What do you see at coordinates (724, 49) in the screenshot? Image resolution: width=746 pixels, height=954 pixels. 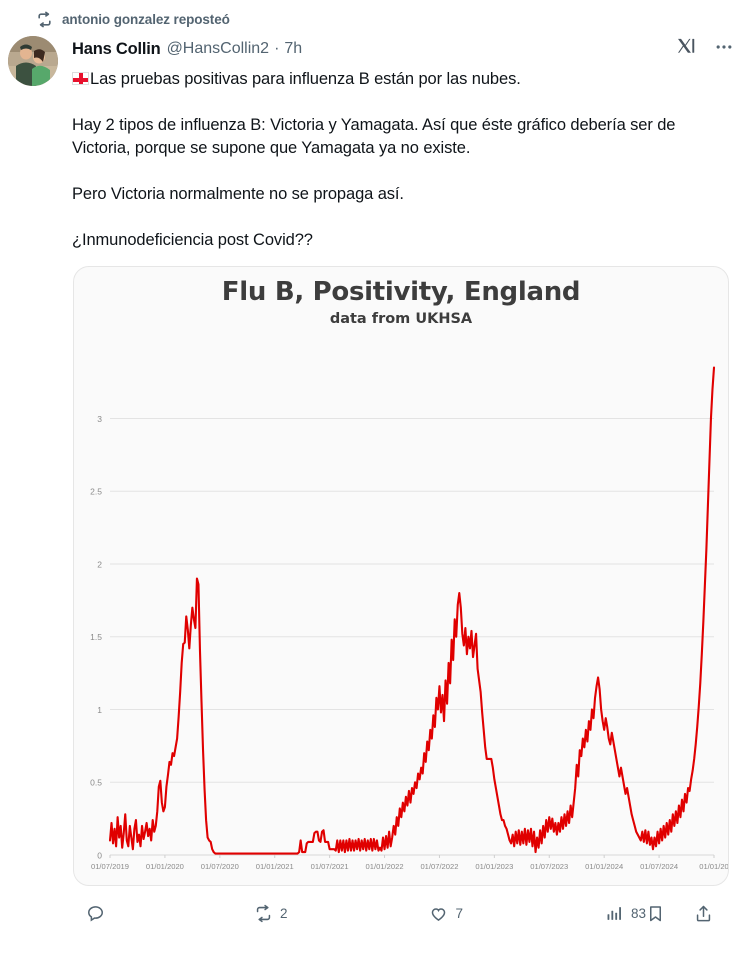 I see `more-options-icon` at bounding box center [724, 49].